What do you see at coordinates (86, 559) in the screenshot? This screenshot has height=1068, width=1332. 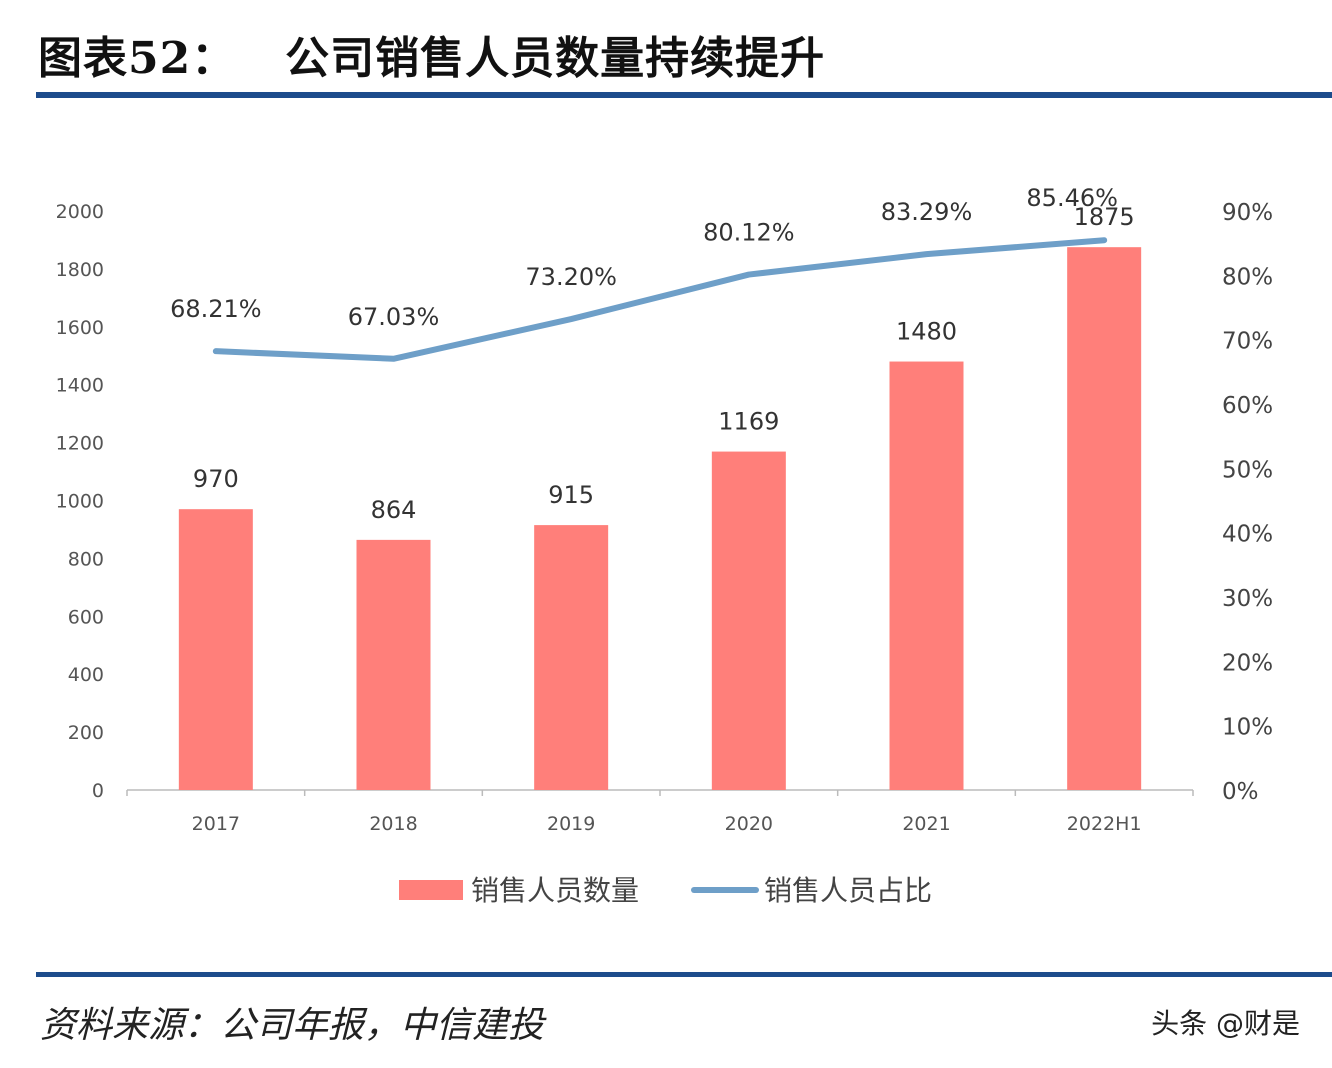 I see `y-left-tick: 800` at bounding box center [86, 559].